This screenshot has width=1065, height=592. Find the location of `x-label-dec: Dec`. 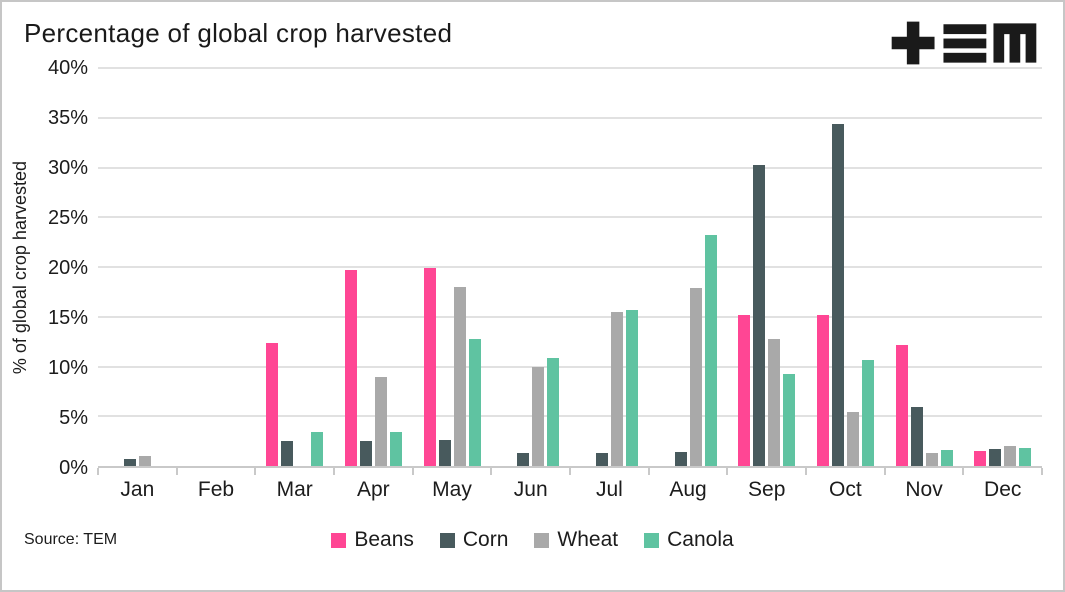

x-label-dec: Dec is located at coordinates (1003, 489).